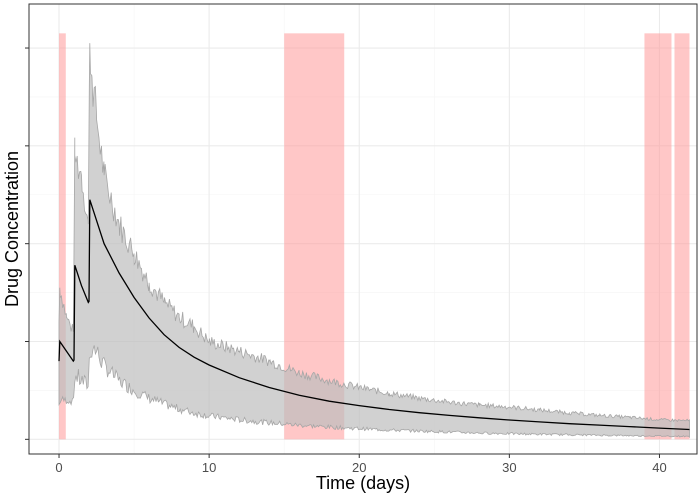 The height and width of the screenshot is (495, 700). What do you see at coordinates (509, 467) in the screenshot?
I see `x-tick-label: 30` at bounding box center [509, 467].